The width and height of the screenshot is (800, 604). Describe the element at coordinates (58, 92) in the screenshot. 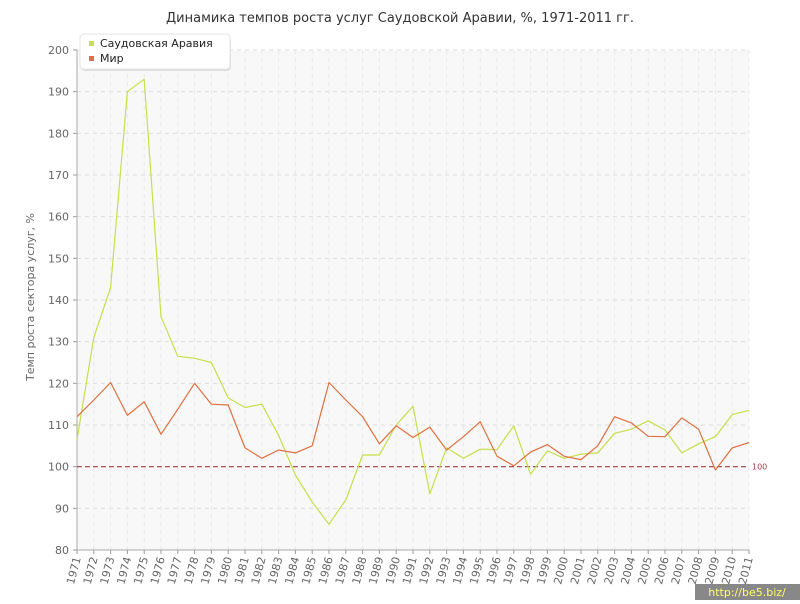

I see `y-tick-label: 190` at that location.